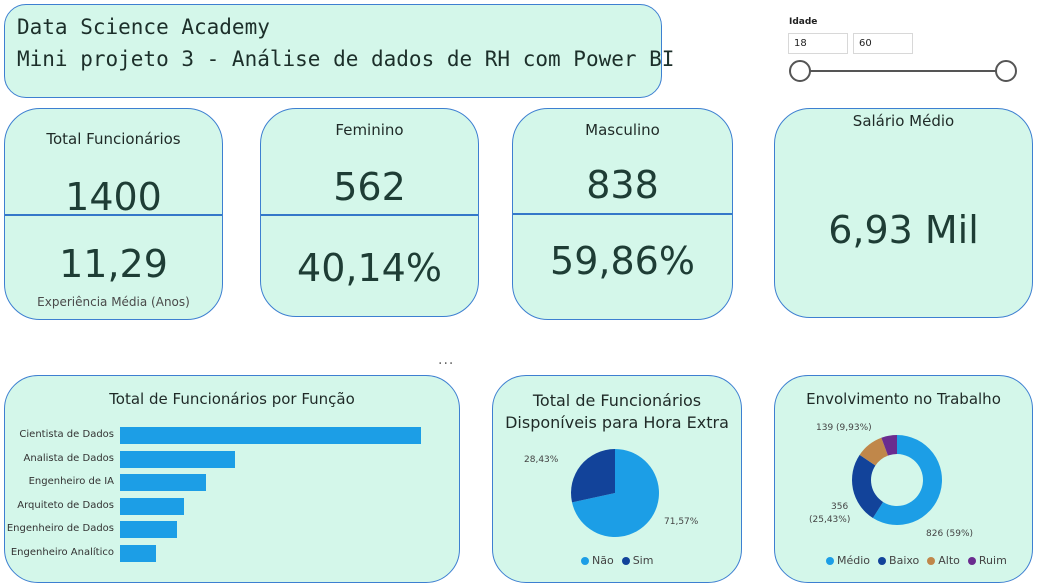  I want to click on kpi-experience-value: 11,29, so click(113, 264).